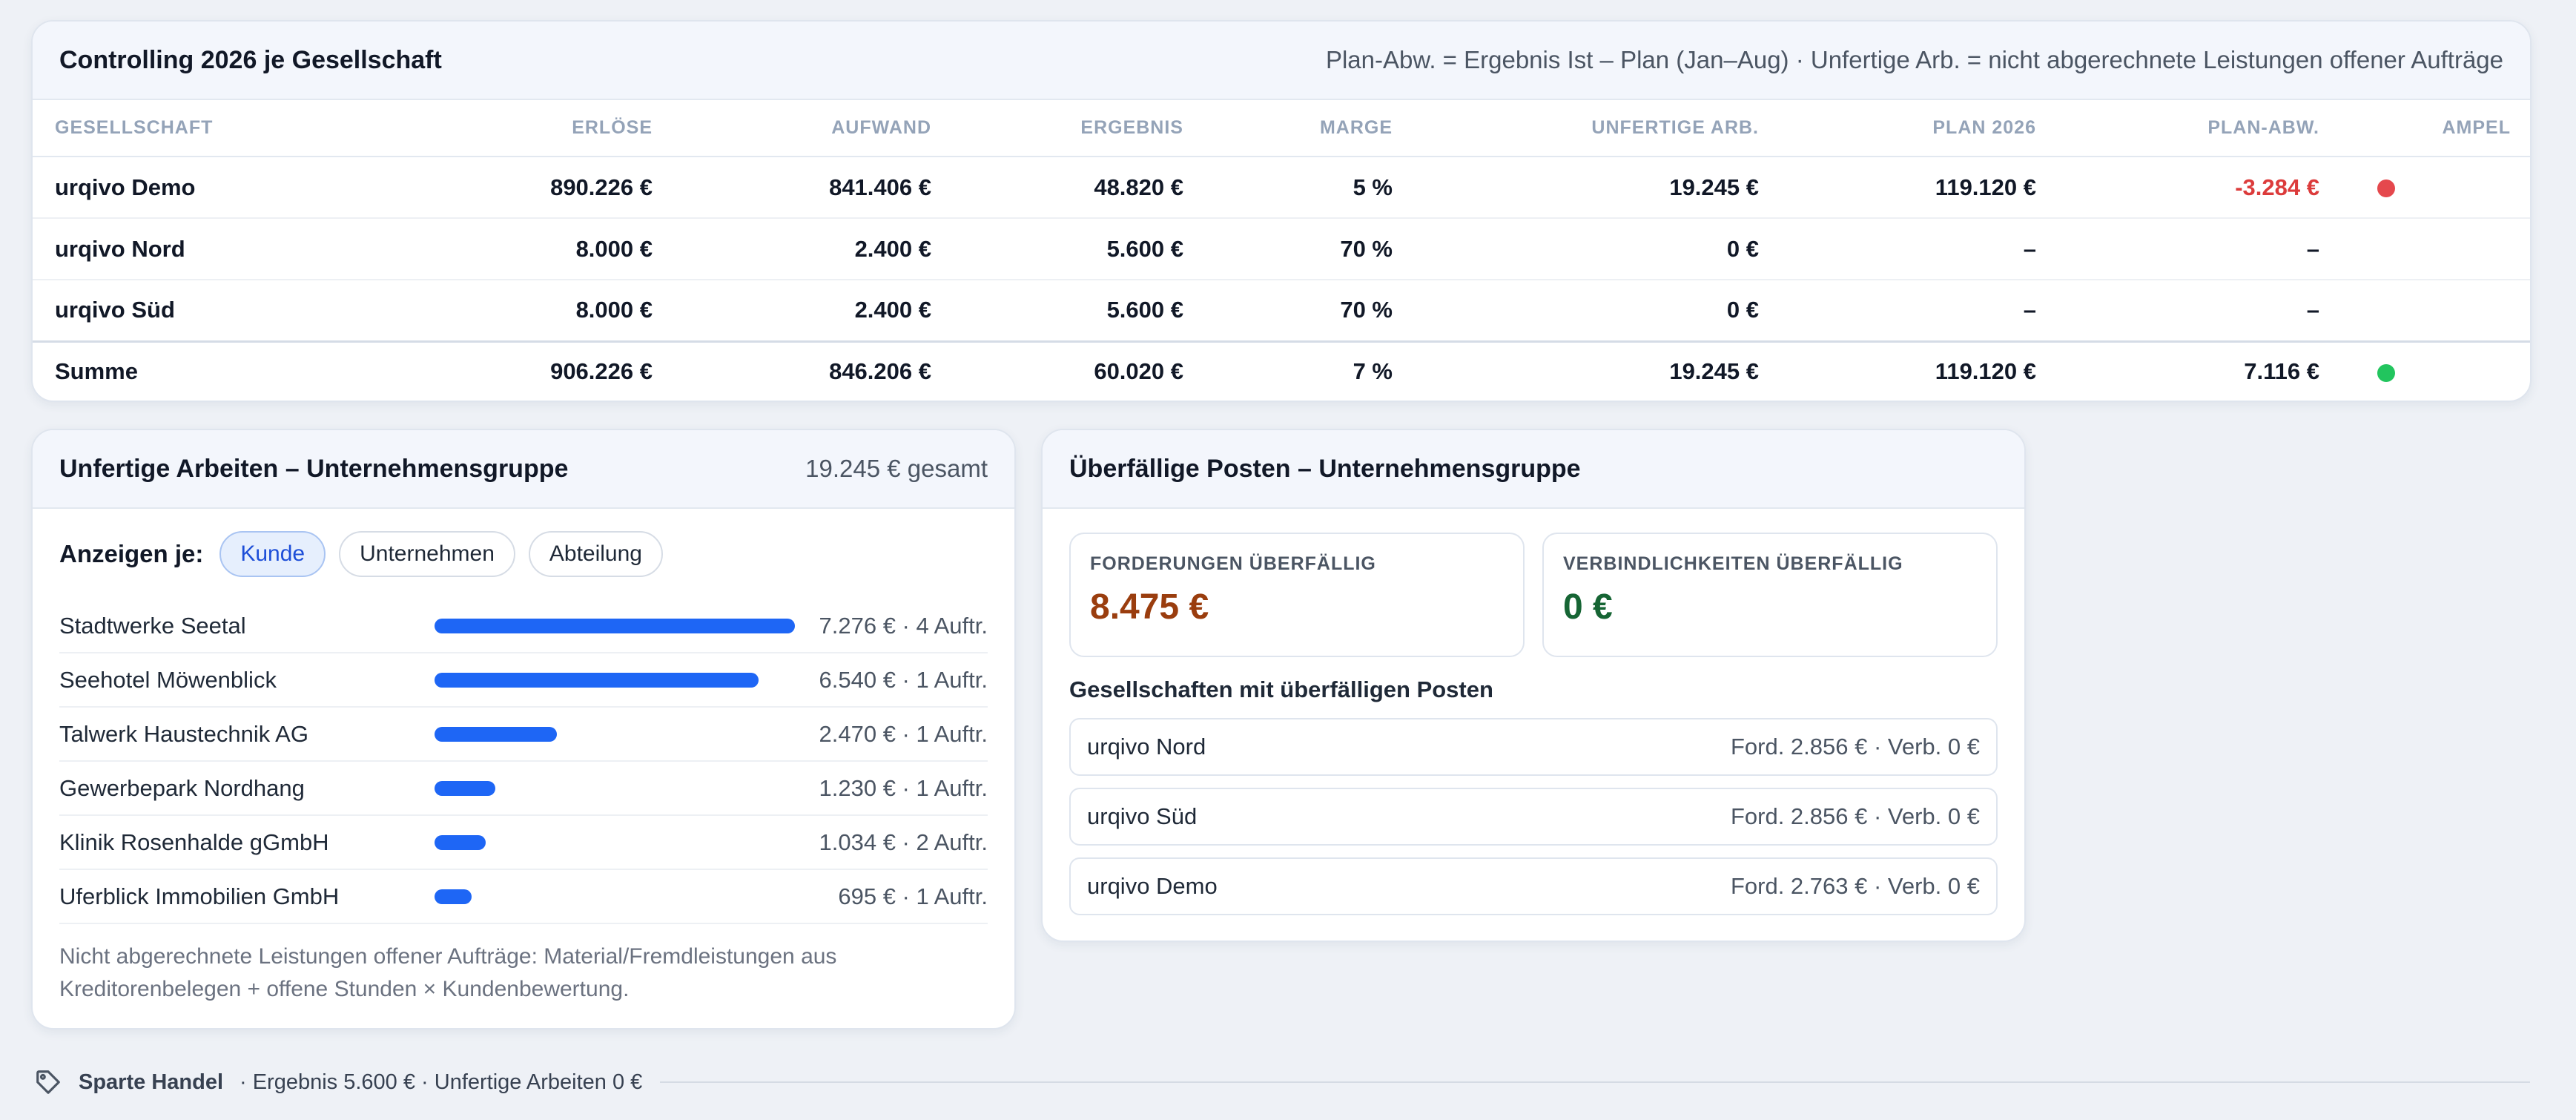 This screenshot has height=1120, width=2576. Describe the element at coordinates (200, 896) in the screenshot. I see `bar-label: Uferblick Immobilien GmbH` at that location.